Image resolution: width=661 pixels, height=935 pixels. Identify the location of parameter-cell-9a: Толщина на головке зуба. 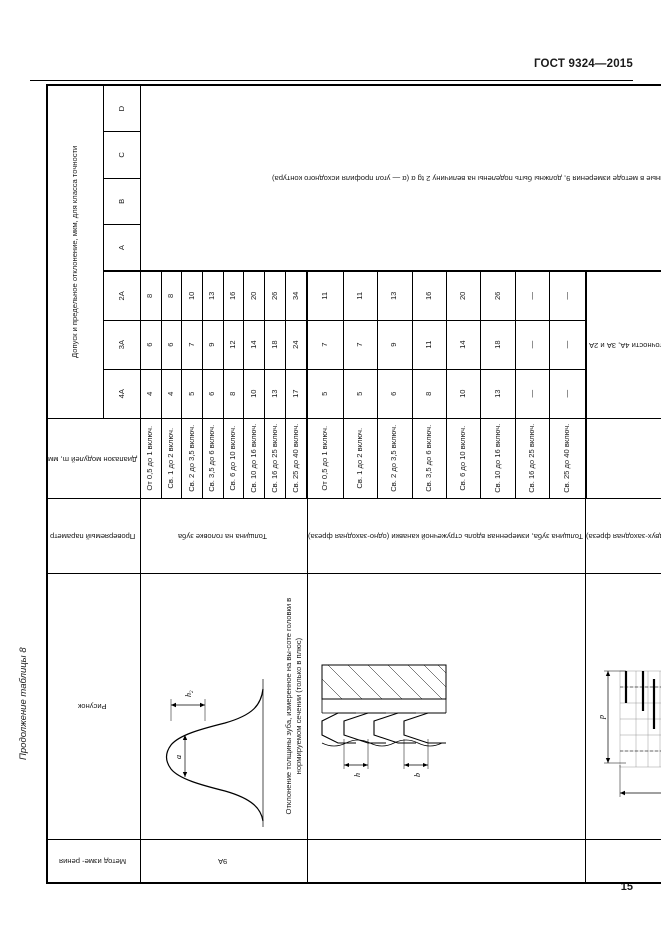
(224, 536).